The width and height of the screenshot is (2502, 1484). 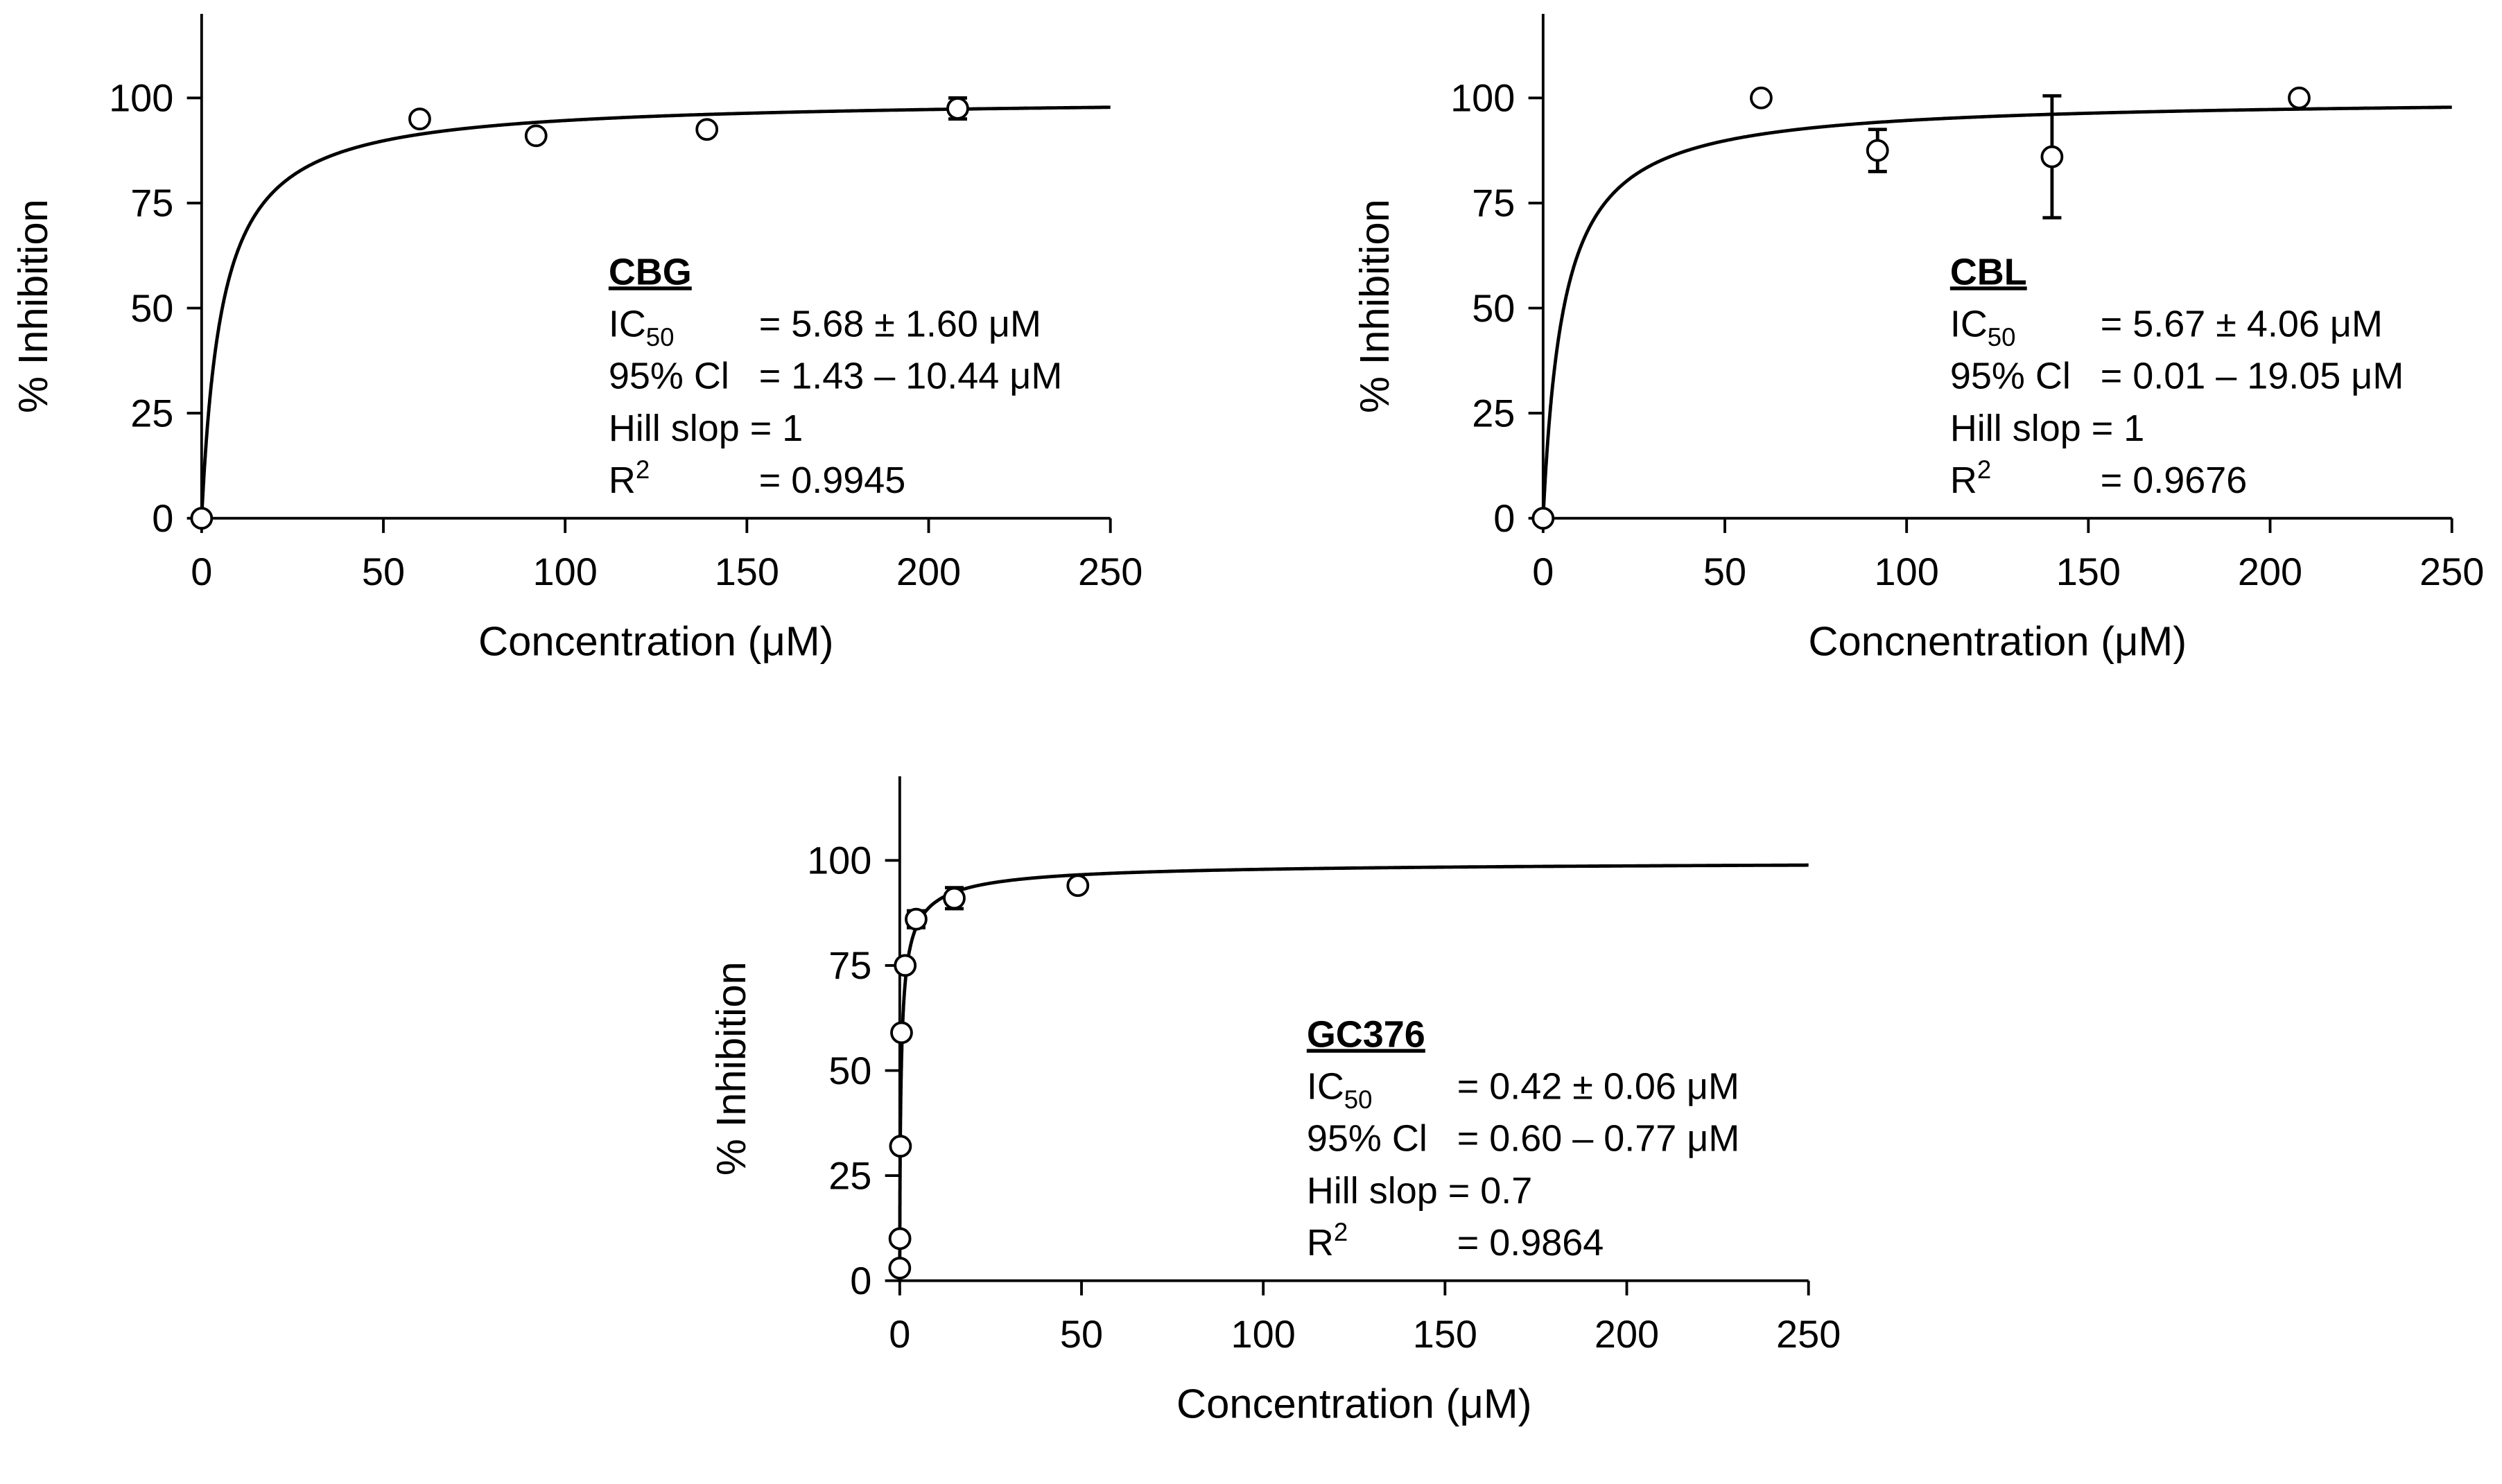 I want to click on compound-label: CBG, so click(x=650, y=272).